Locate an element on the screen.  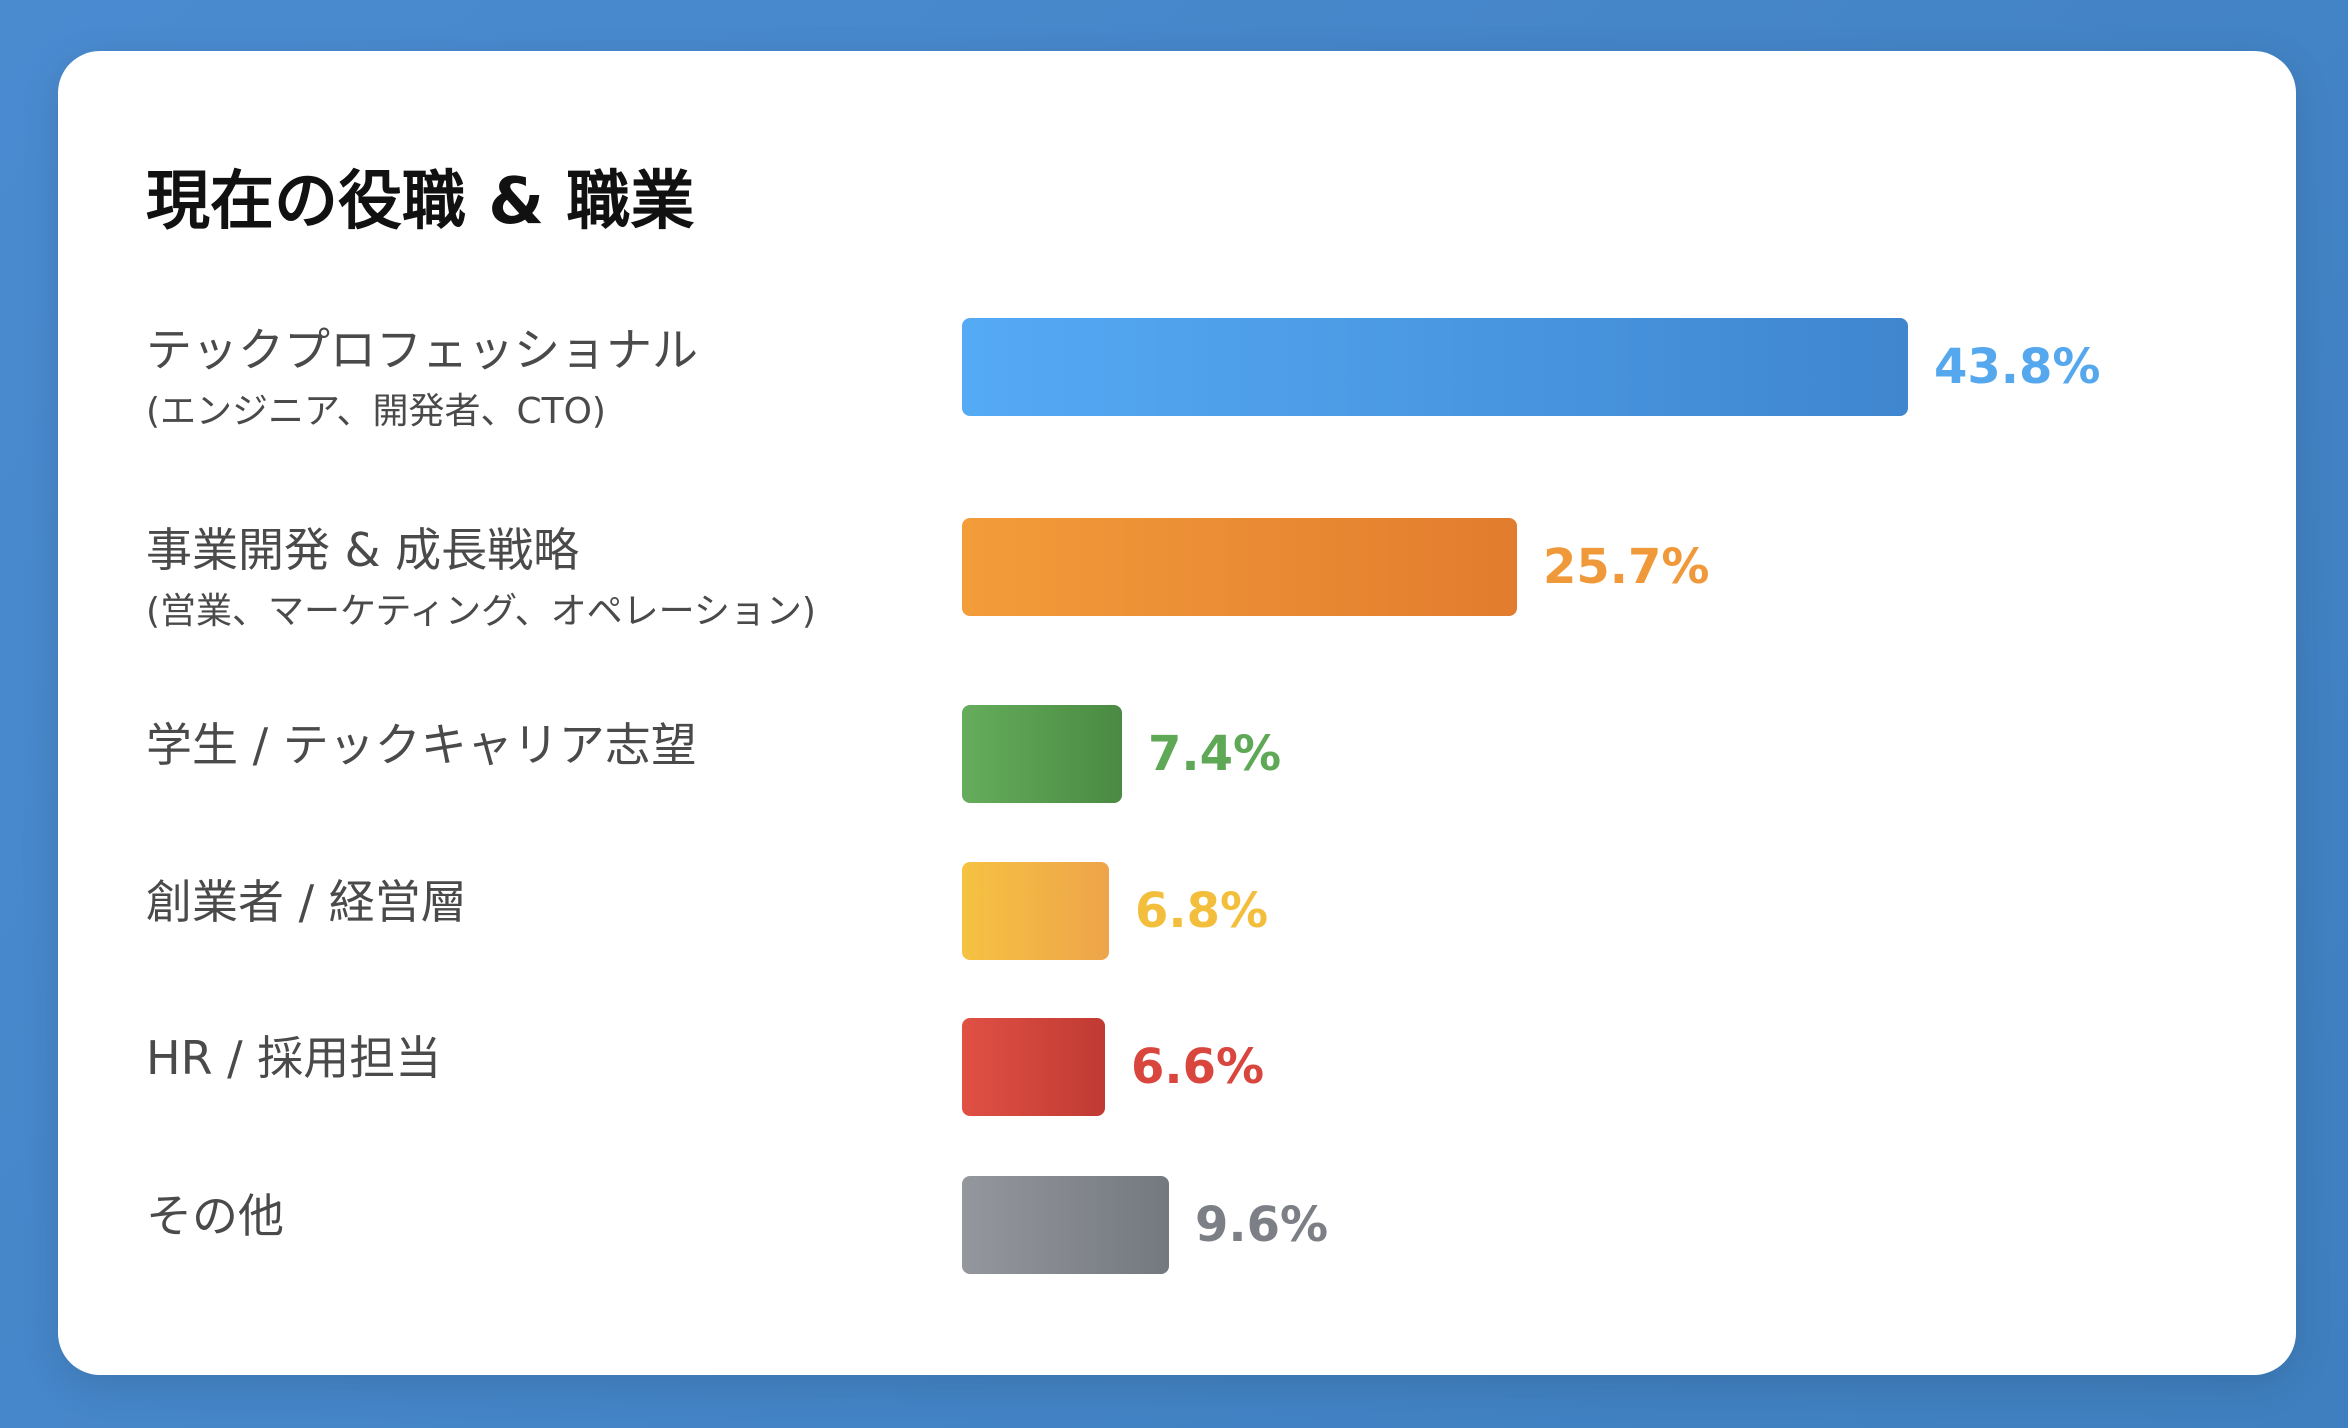
category-sublabel: (営業、マーケティング、オペレーション) is located at coordinates (481, 611).